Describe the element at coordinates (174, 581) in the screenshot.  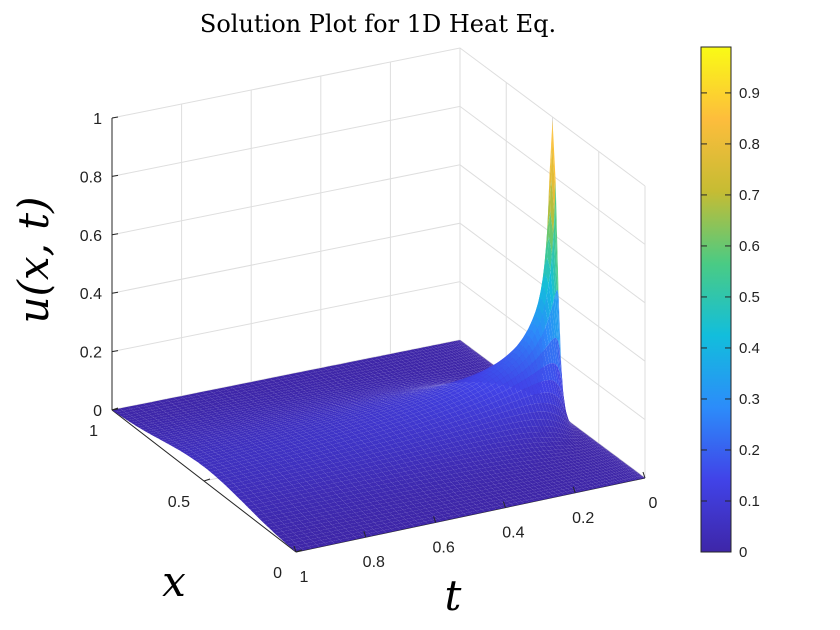
I see `y-axis-label: x` at that location.